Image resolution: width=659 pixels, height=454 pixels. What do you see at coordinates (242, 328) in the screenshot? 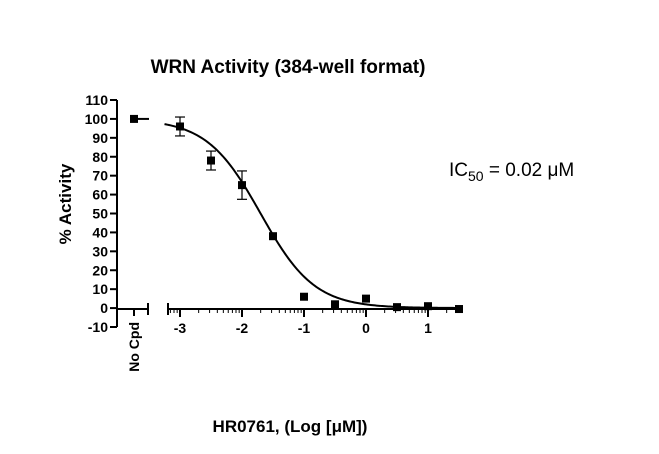
I see `x-tick-label: -2` at bounding box center [242, 328].